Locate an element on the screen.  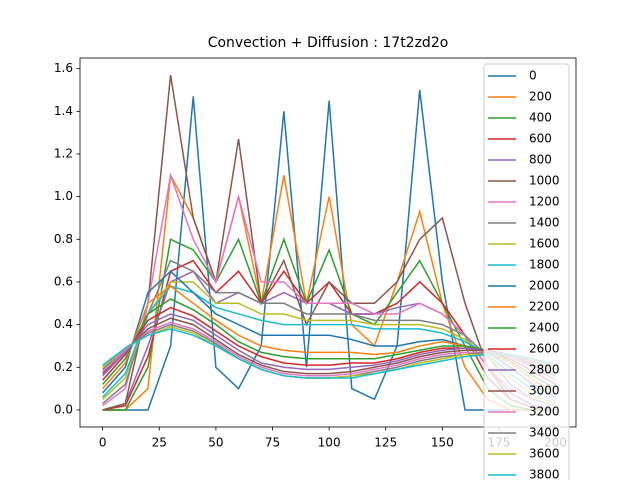
legend-label: 3600 is located at coordinates (544, 454).